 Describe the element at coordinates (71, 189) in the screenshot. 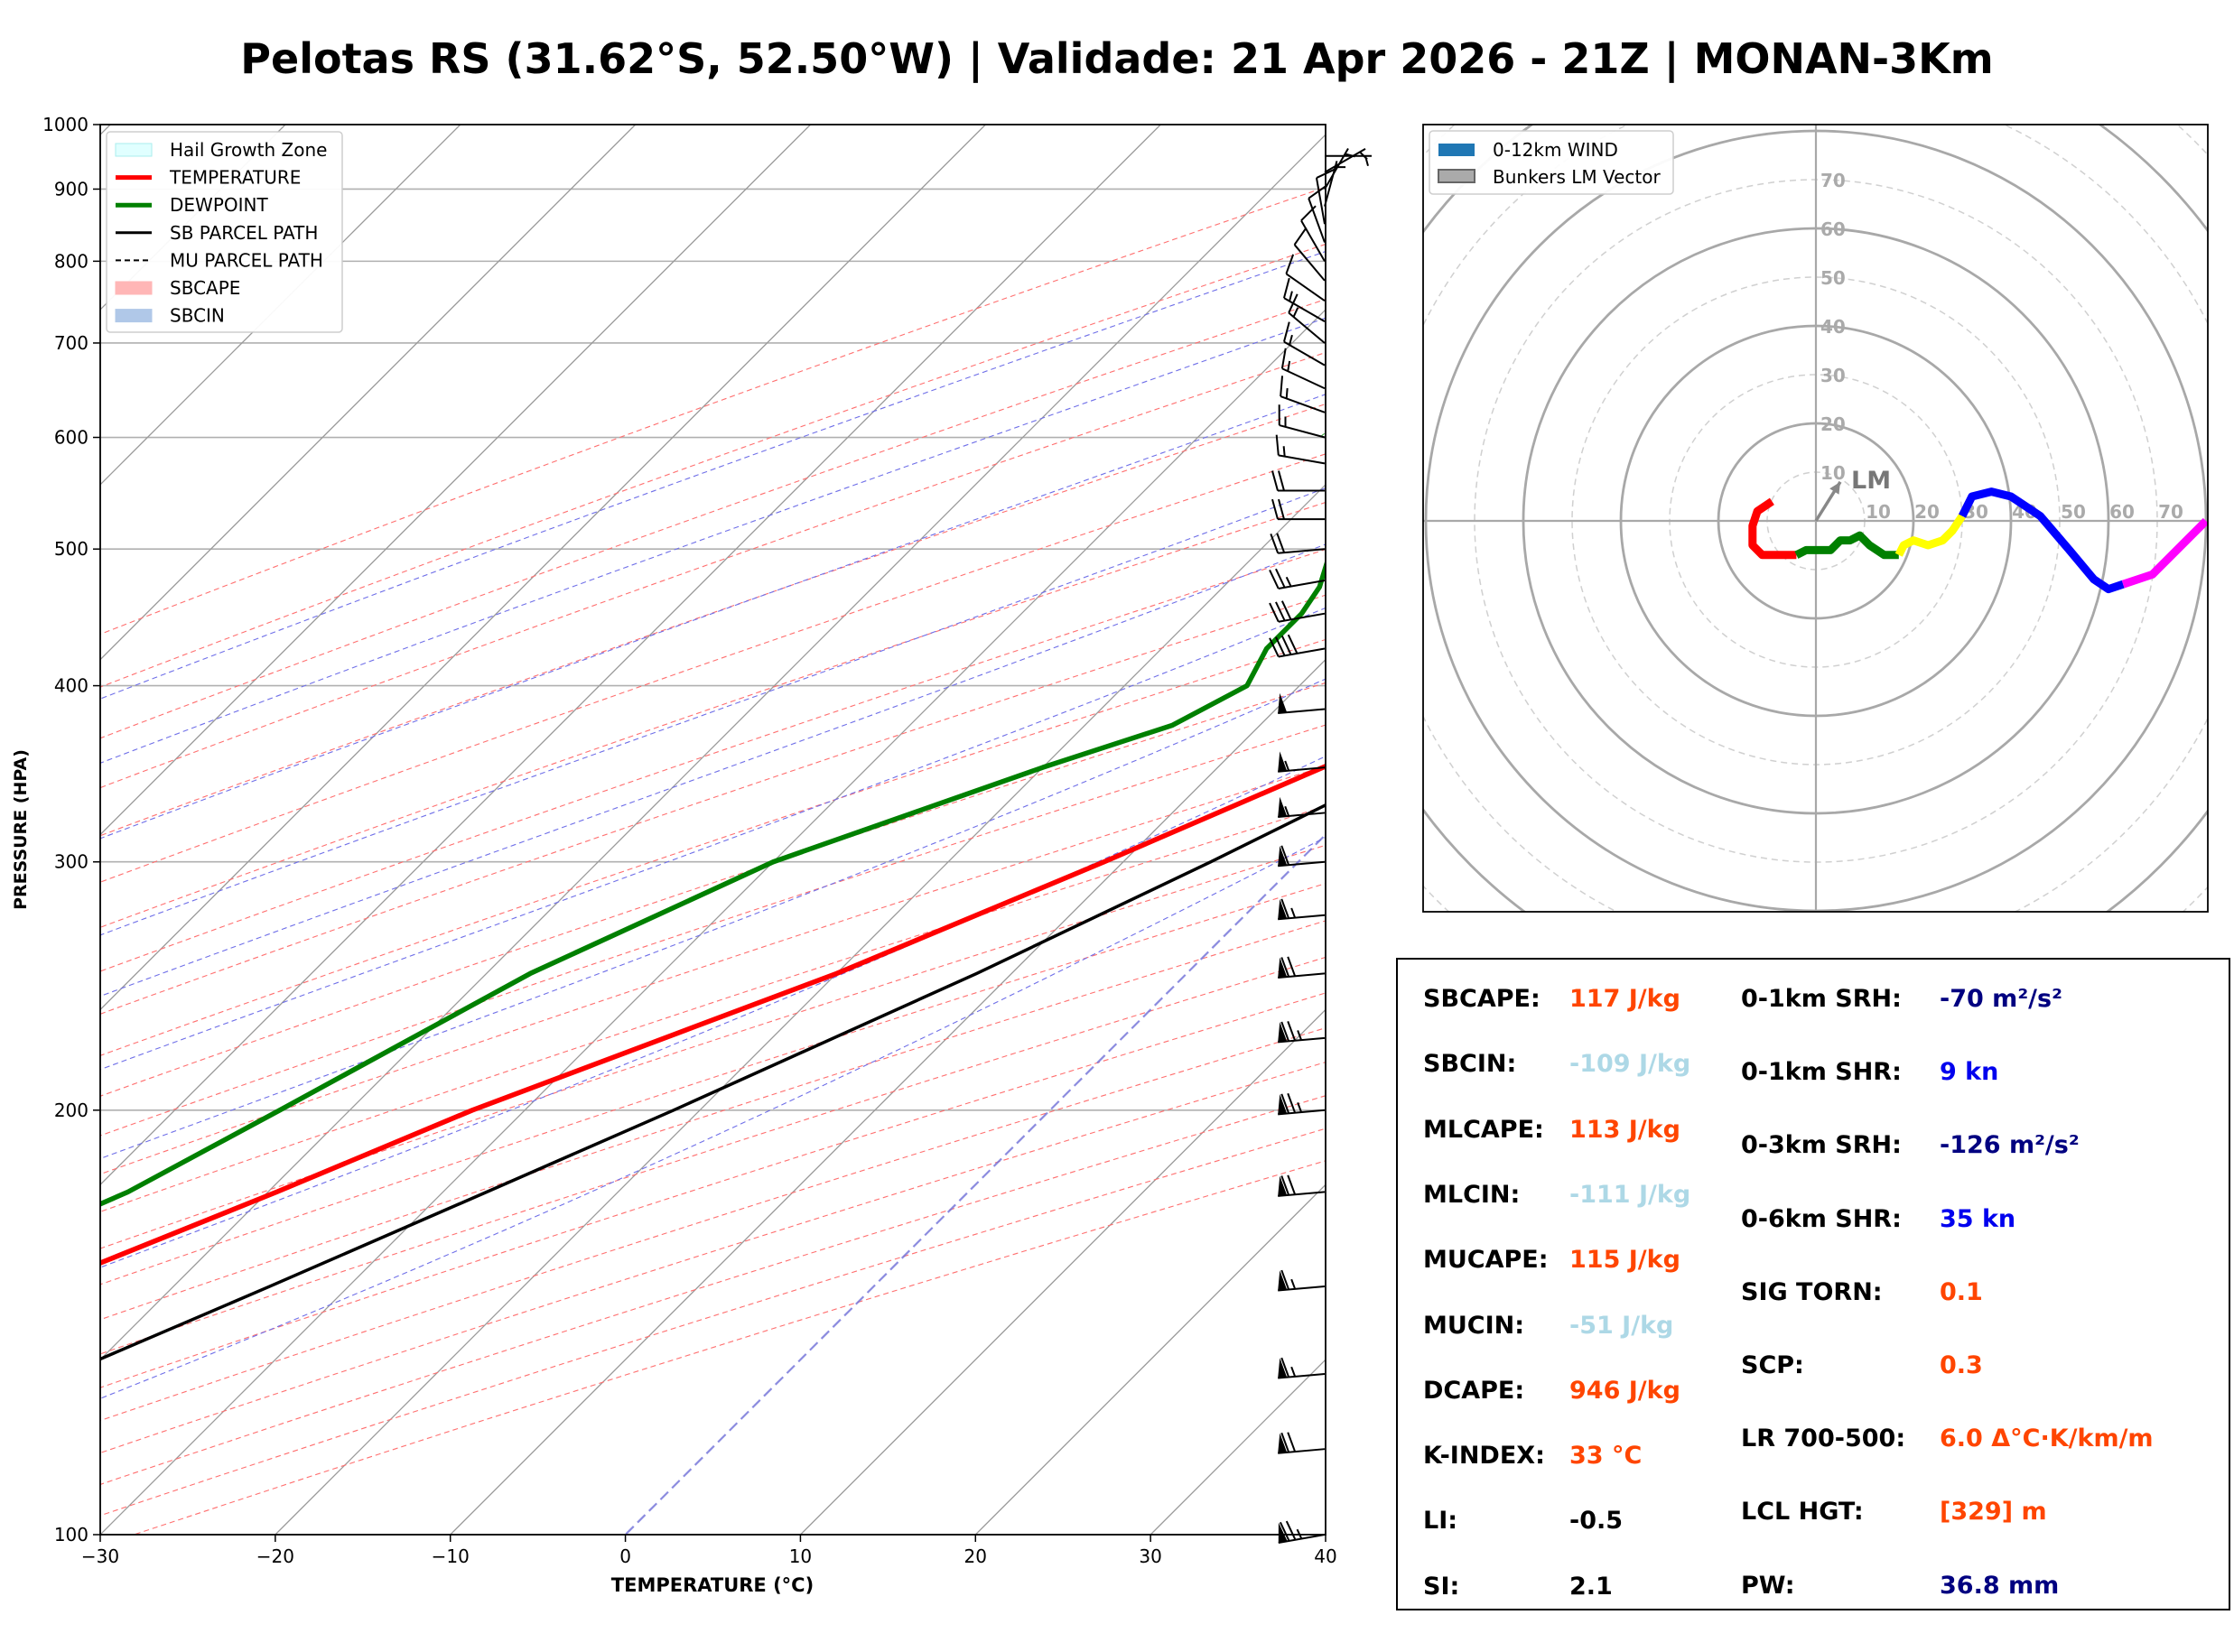

I see `y-tick-label: 900` at that location.